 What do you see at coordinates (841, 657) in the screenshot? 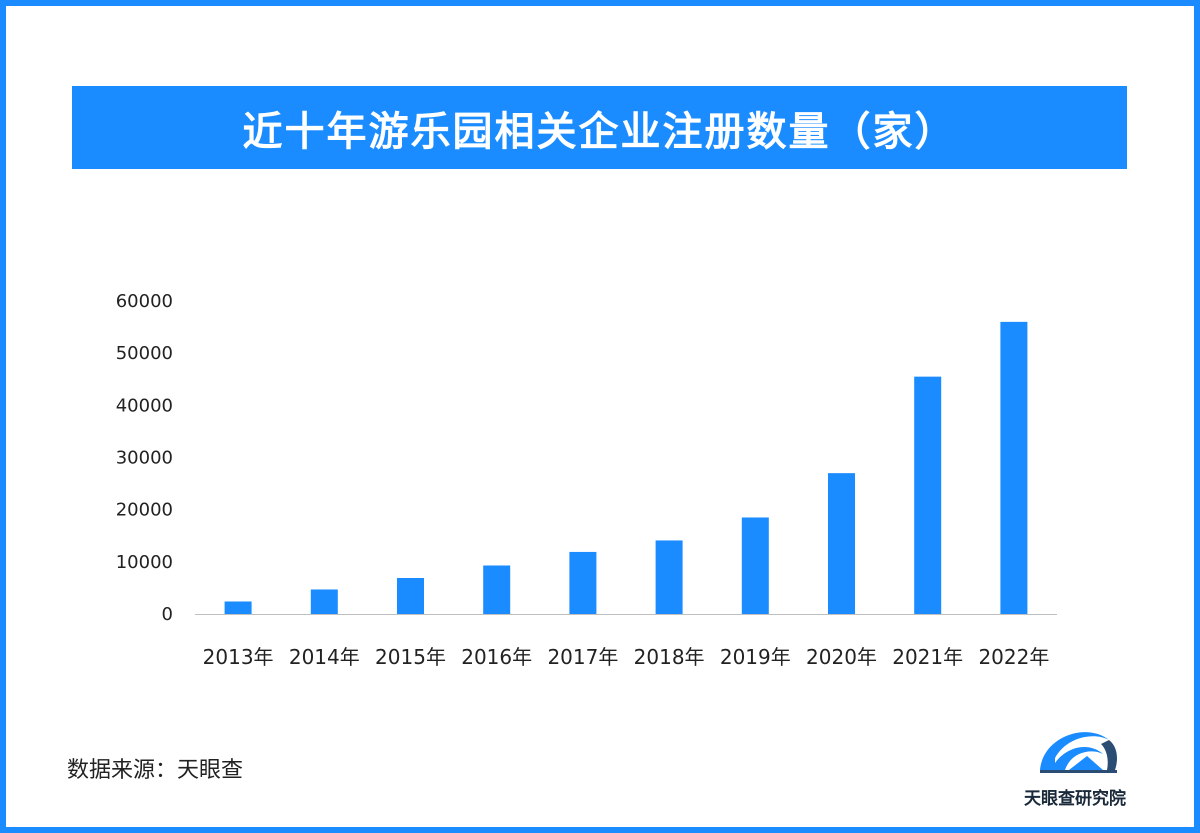
I see `x-tick-label: 2020年` at bounding box center [841, 657].